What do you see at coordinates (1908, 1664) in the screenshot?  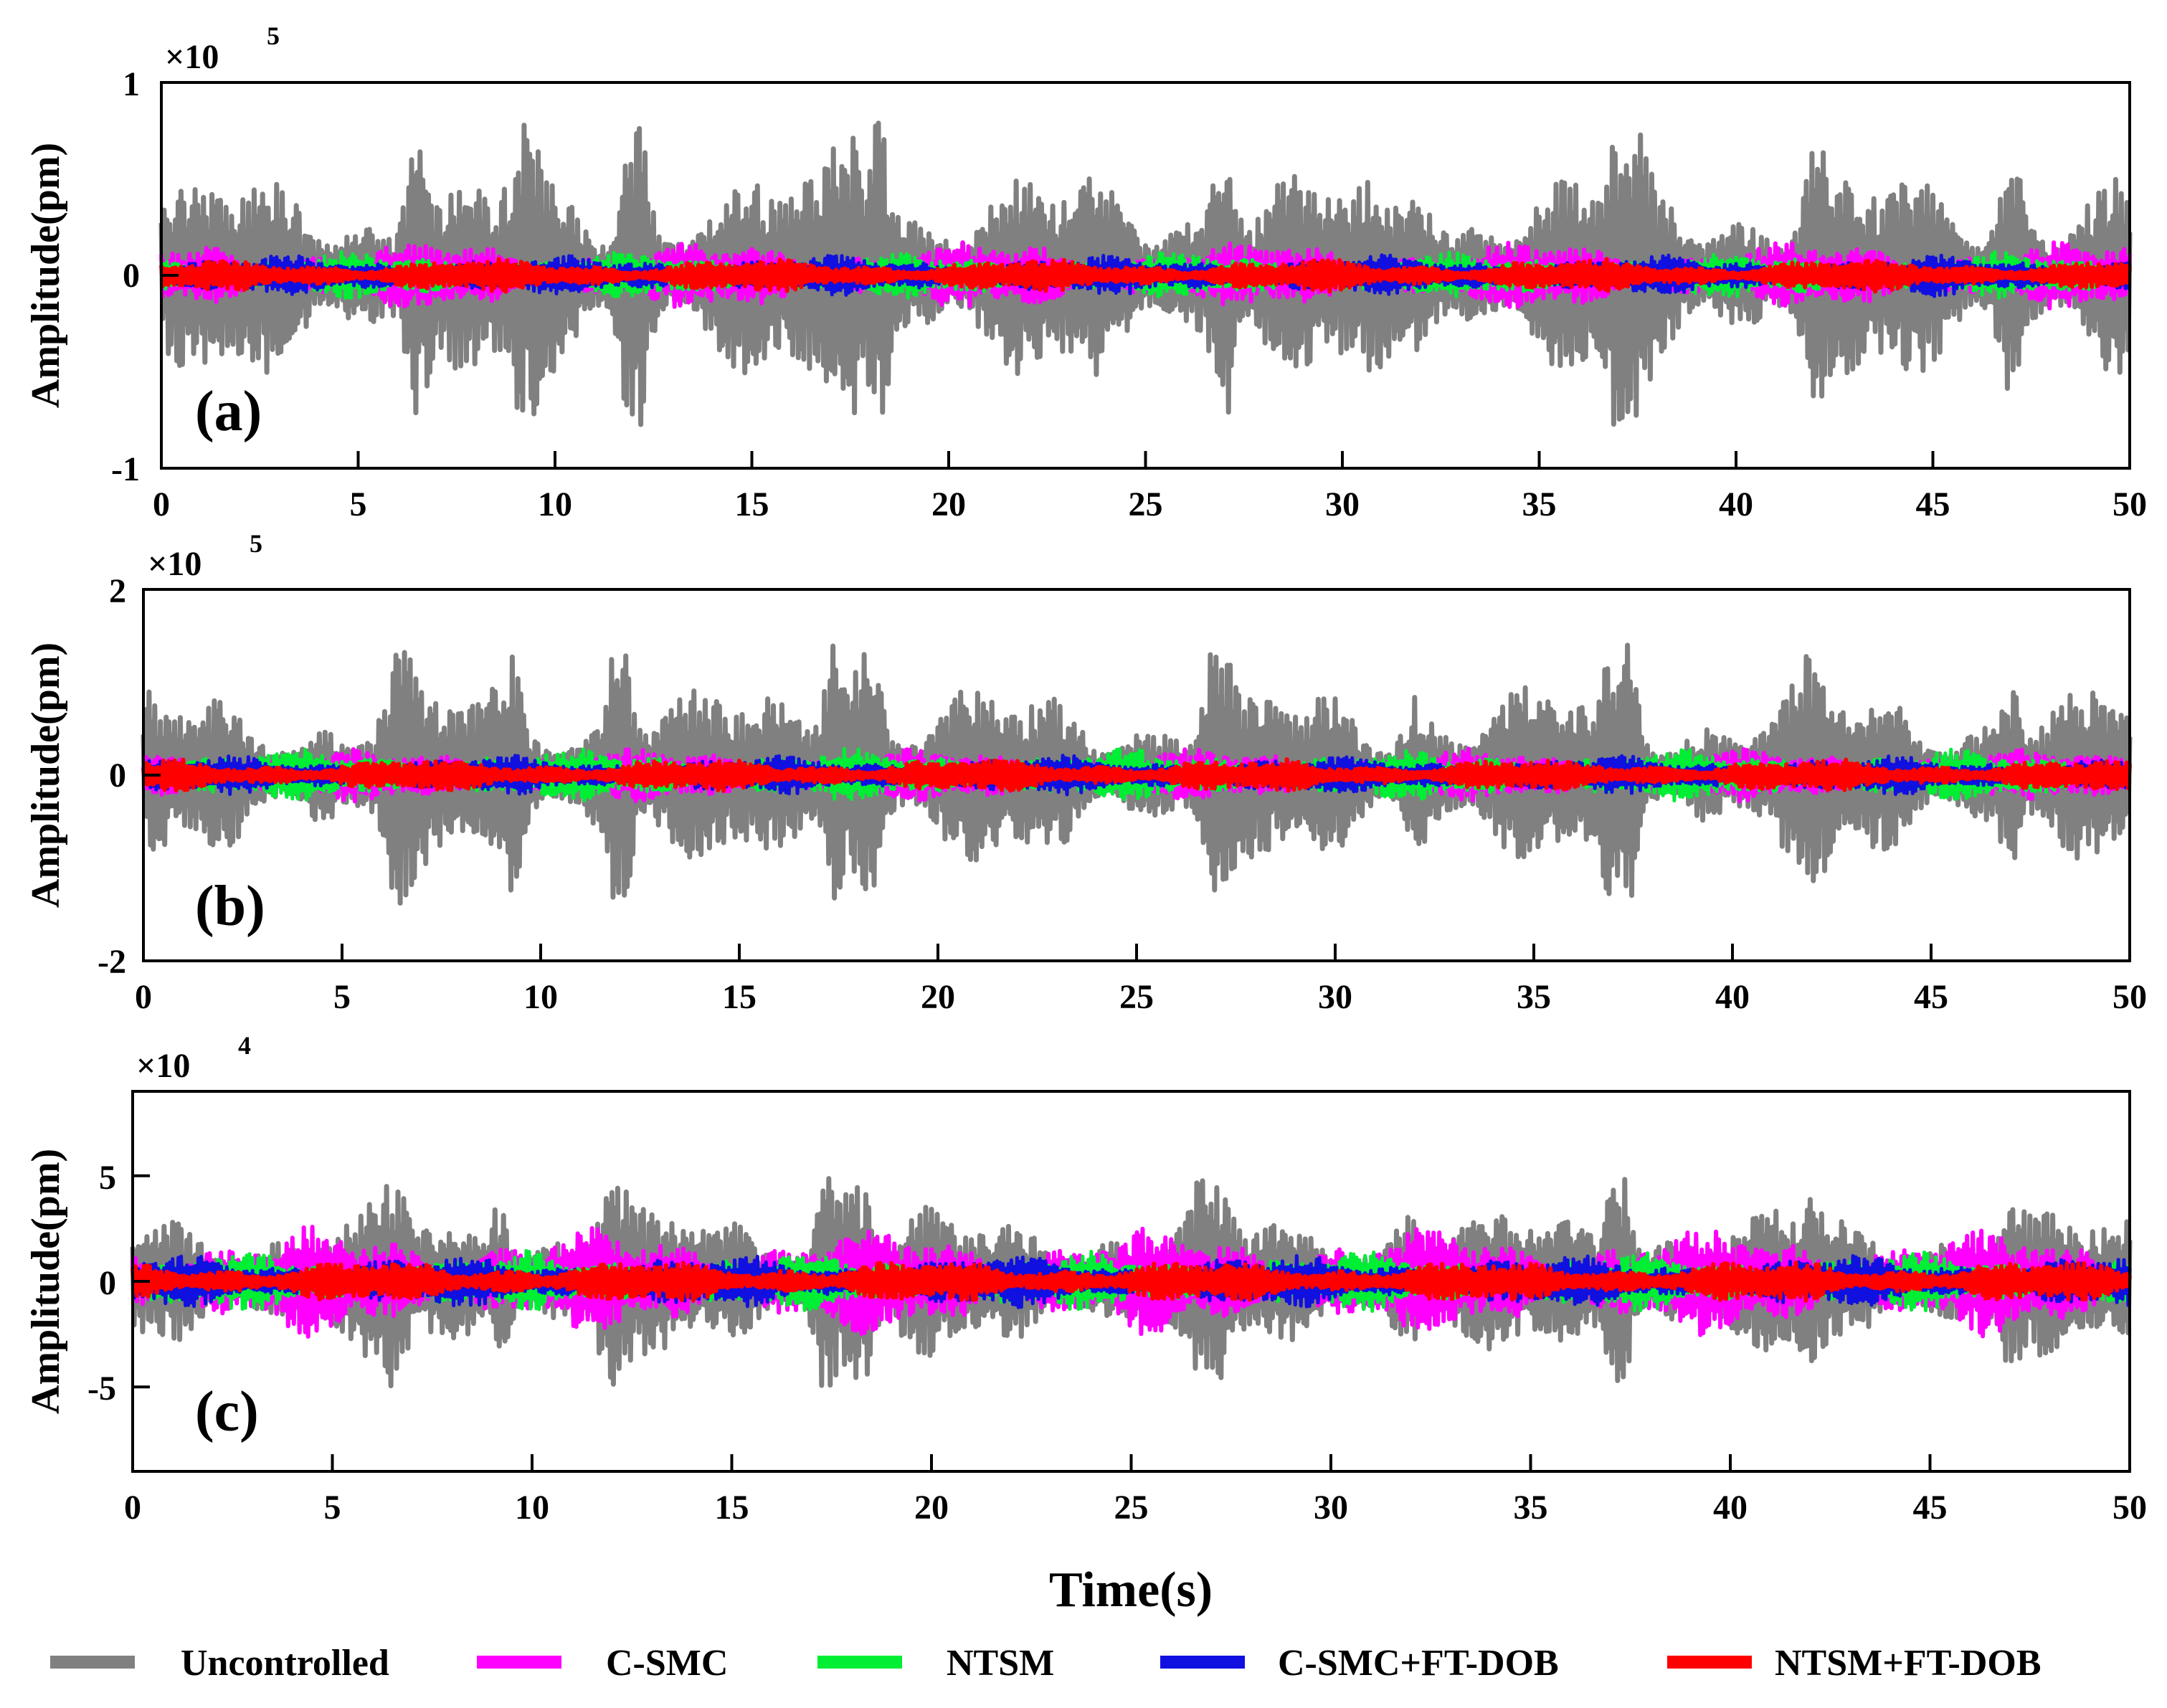 I see `legend-label-ntsm-ft-dob: NTSM+FT-DOB` at bounding box center [1908, 1664].